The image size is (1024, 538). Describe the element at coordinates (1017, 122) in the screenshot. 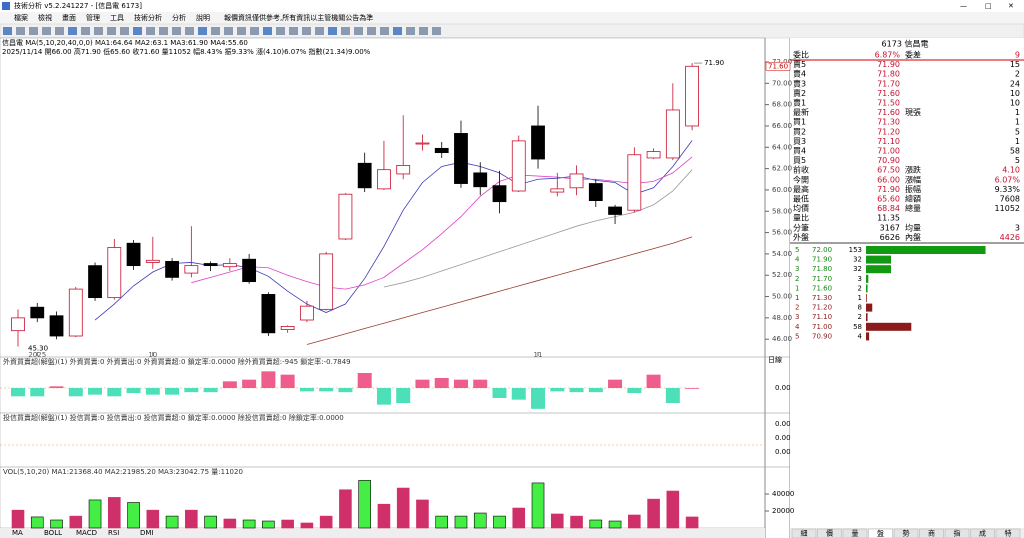

I see `quote-volume: 1` at that location.